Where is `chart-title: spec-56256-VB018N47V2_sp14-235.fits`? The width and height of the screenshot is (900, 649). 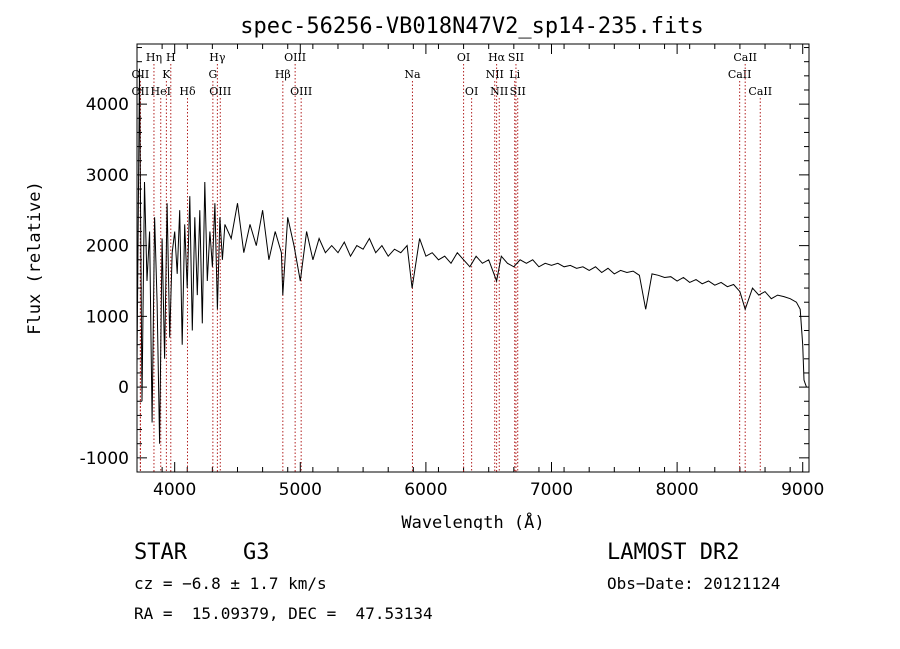
chart-title: spec-56256-VB018N47V2_sp14-235.fits is located at coordinates (472, 26).